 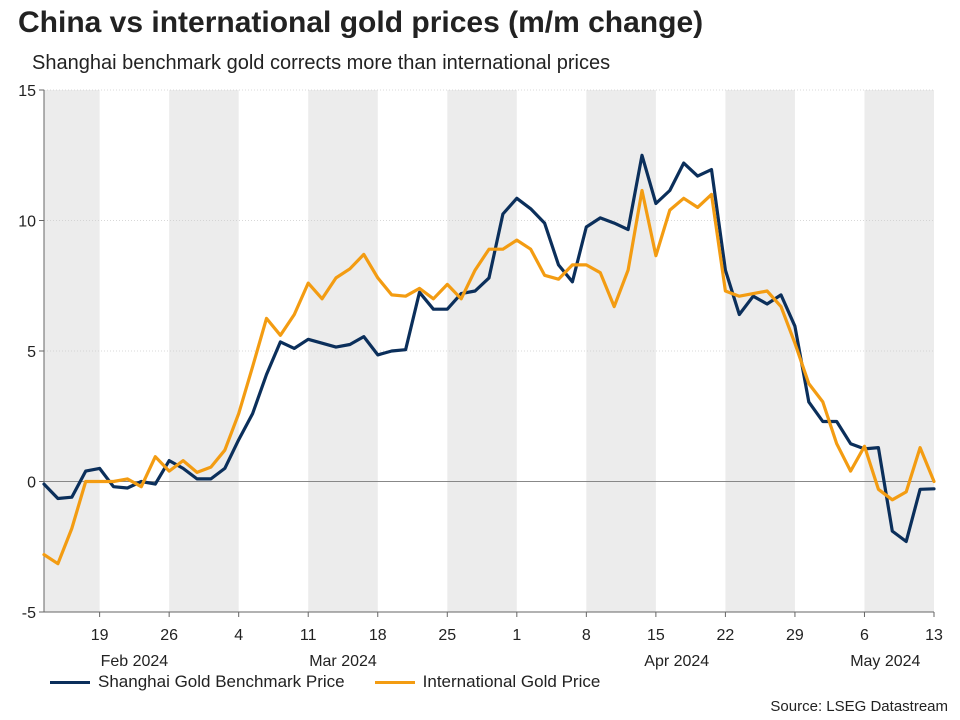 I want to click on month-label-3: May 2024, so click(x=885, y=661).